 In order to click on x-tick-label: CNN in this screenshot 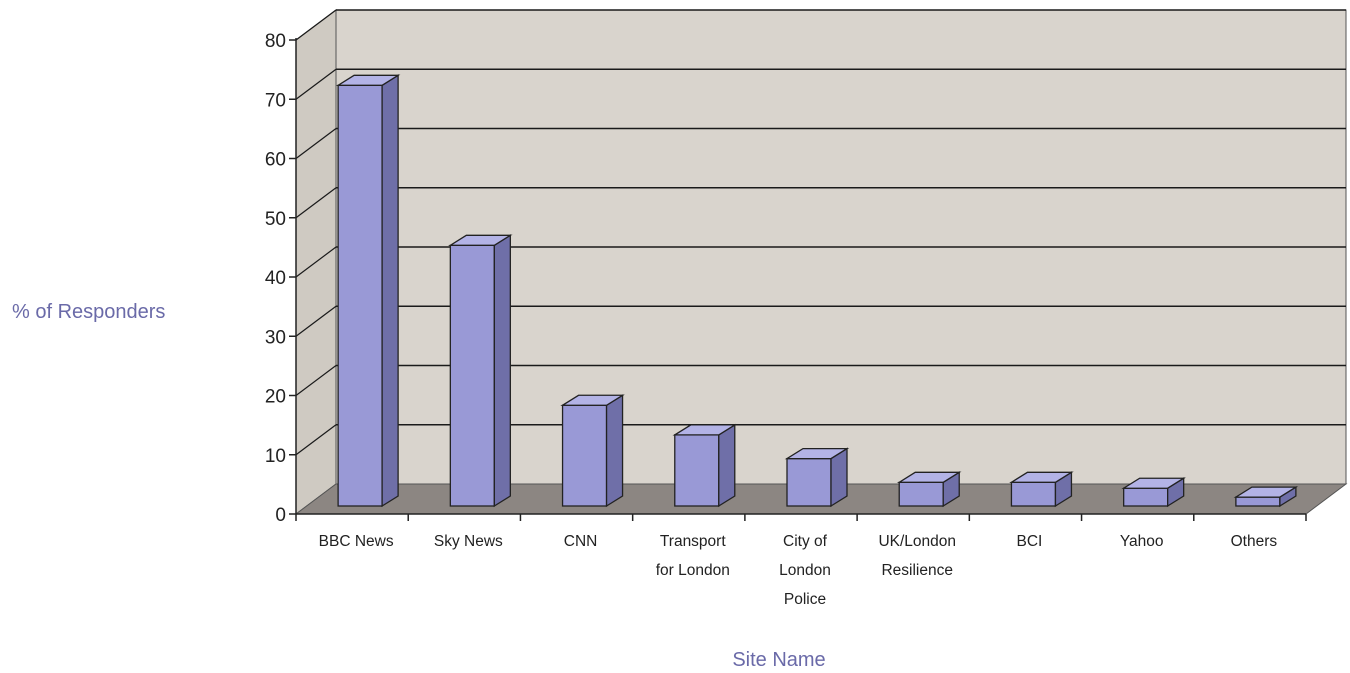, I will do `click(581, 541)`.